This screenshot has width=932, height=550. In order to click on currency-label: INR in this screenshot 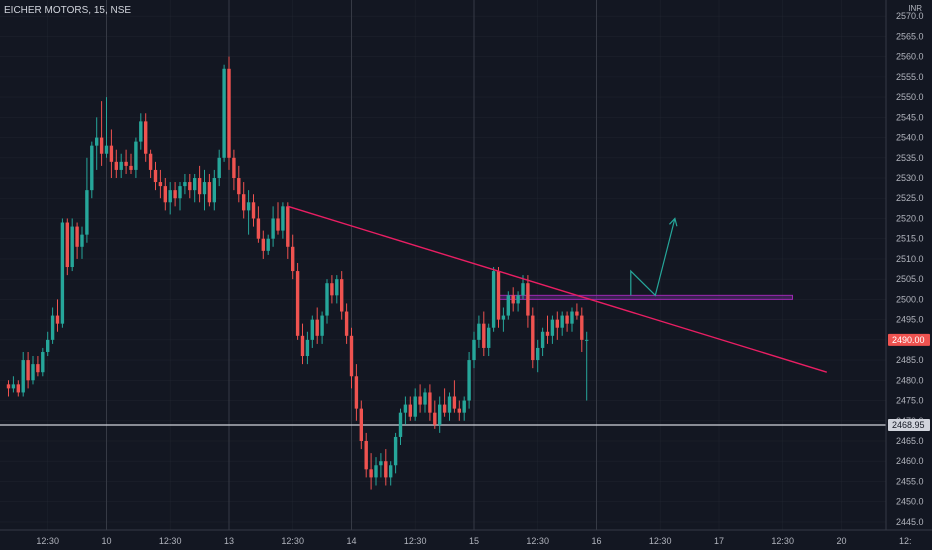, I will do `click(915, 8)`.